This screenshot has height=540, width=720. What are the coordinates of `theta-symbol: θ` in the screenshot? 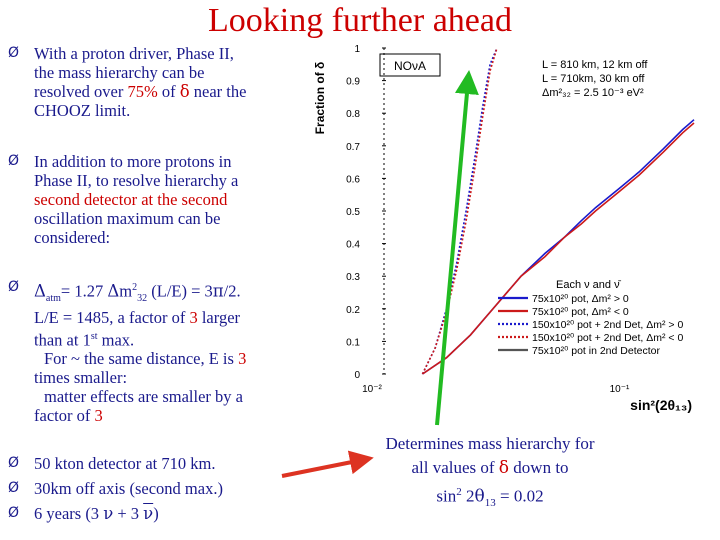 It's located at (479, 496).